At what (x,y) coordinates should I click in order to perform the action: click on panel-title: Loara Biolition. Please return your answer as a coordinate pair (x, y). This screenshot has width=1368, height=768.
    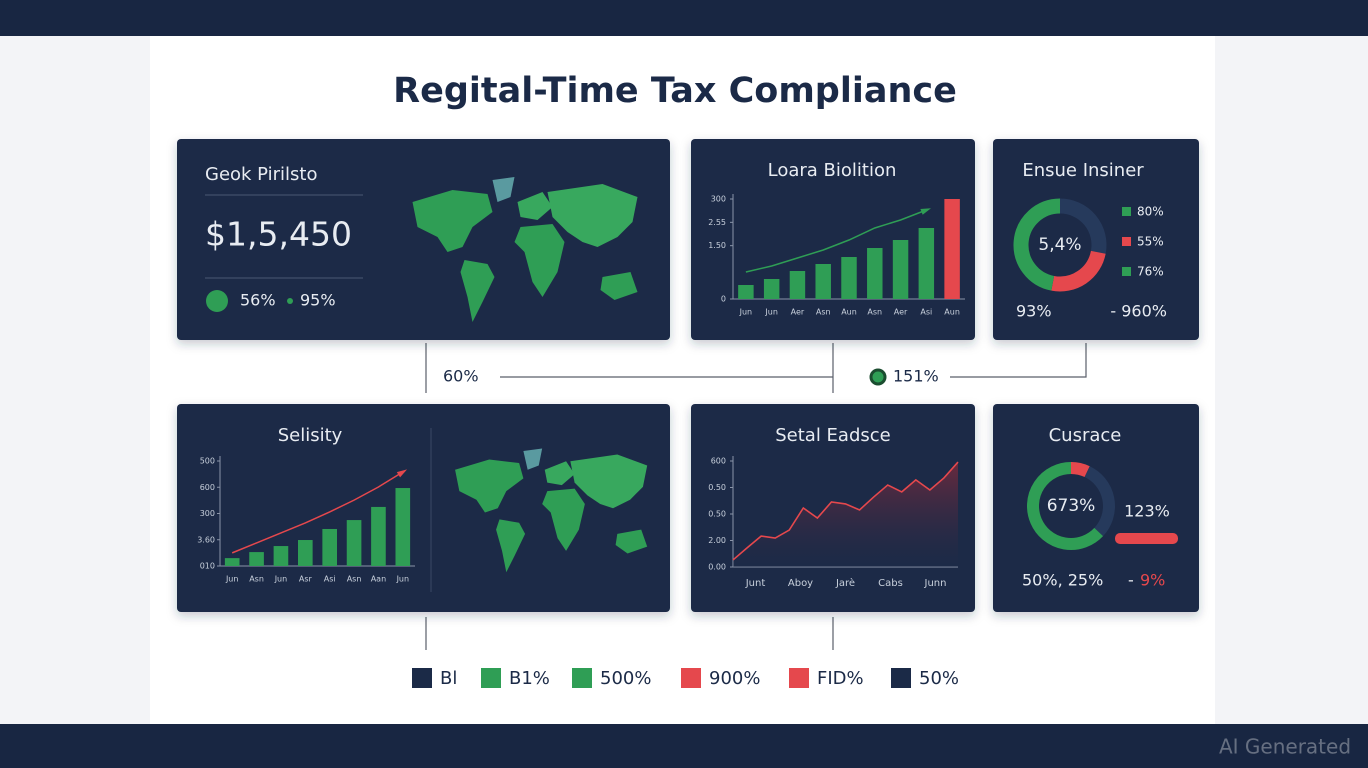
    Looking at the image, I should click on (832, 170).